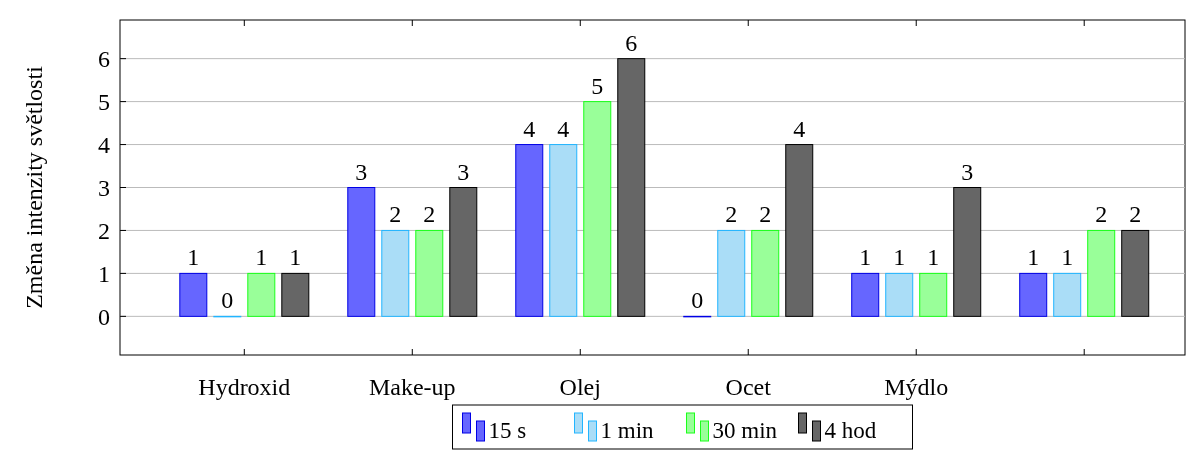  What do you see at coordinates (748, 387) in the screenshot?
I see `x-tick-label: Ocet` at bounding box center [748, 387].